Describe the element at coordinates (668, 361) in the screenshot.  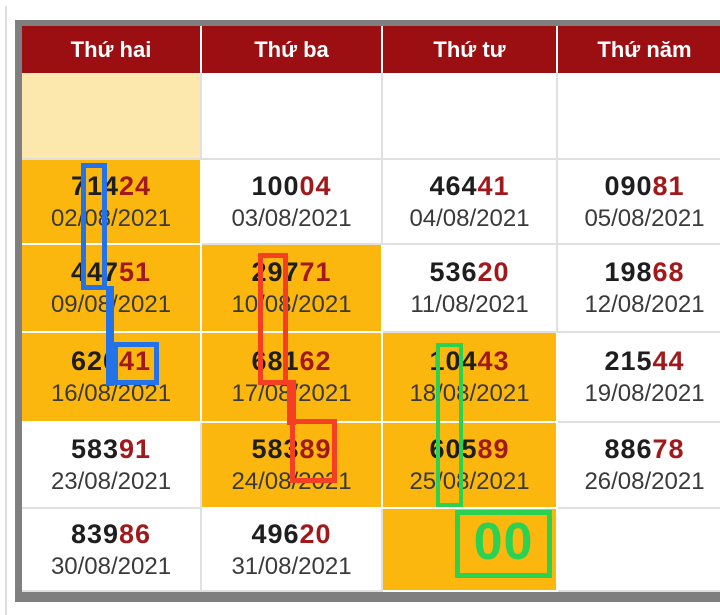
I see `number-tail-digits: 44` at that location.